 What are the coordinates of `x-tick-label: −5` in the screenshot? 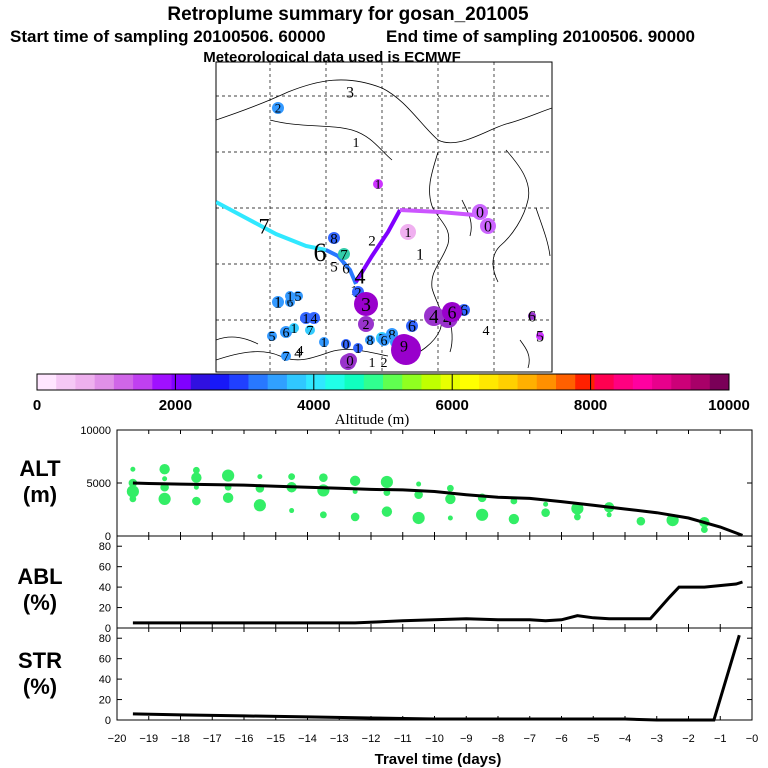 It's located at (593, 739).